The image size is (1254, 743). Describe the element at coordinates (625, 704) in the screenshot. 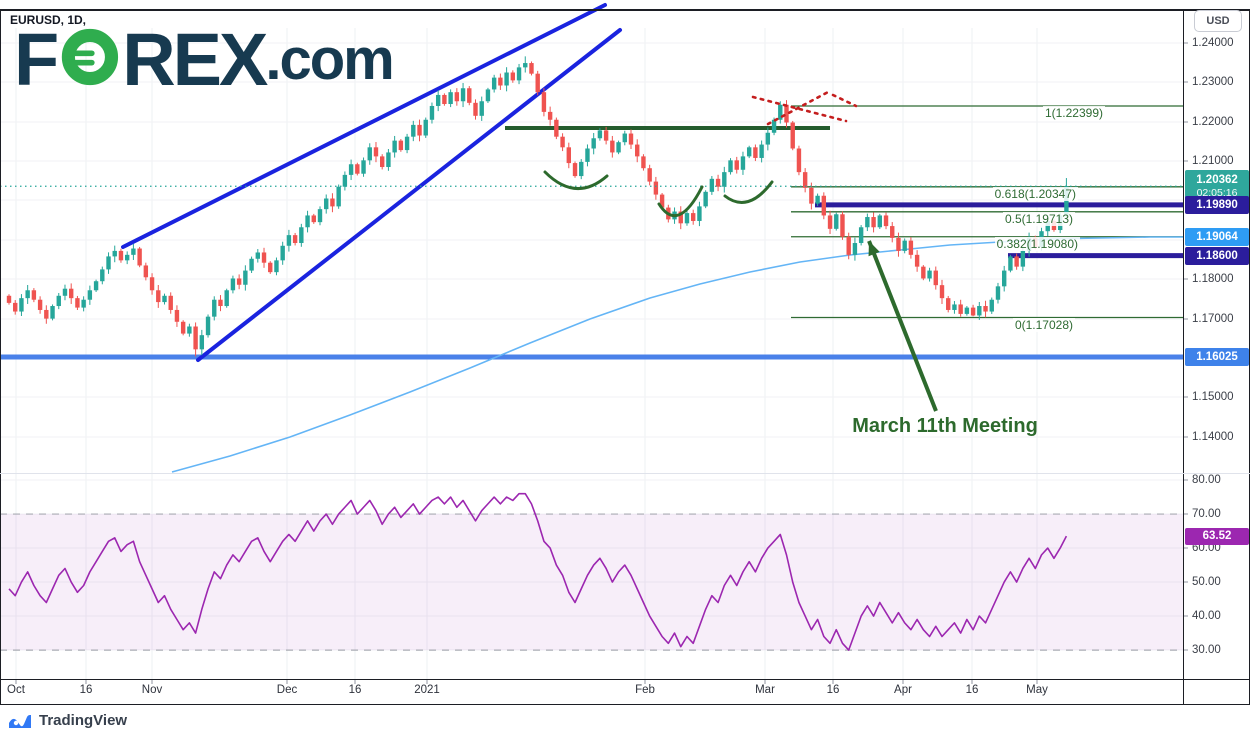

I see `frame-bottom` at that location.